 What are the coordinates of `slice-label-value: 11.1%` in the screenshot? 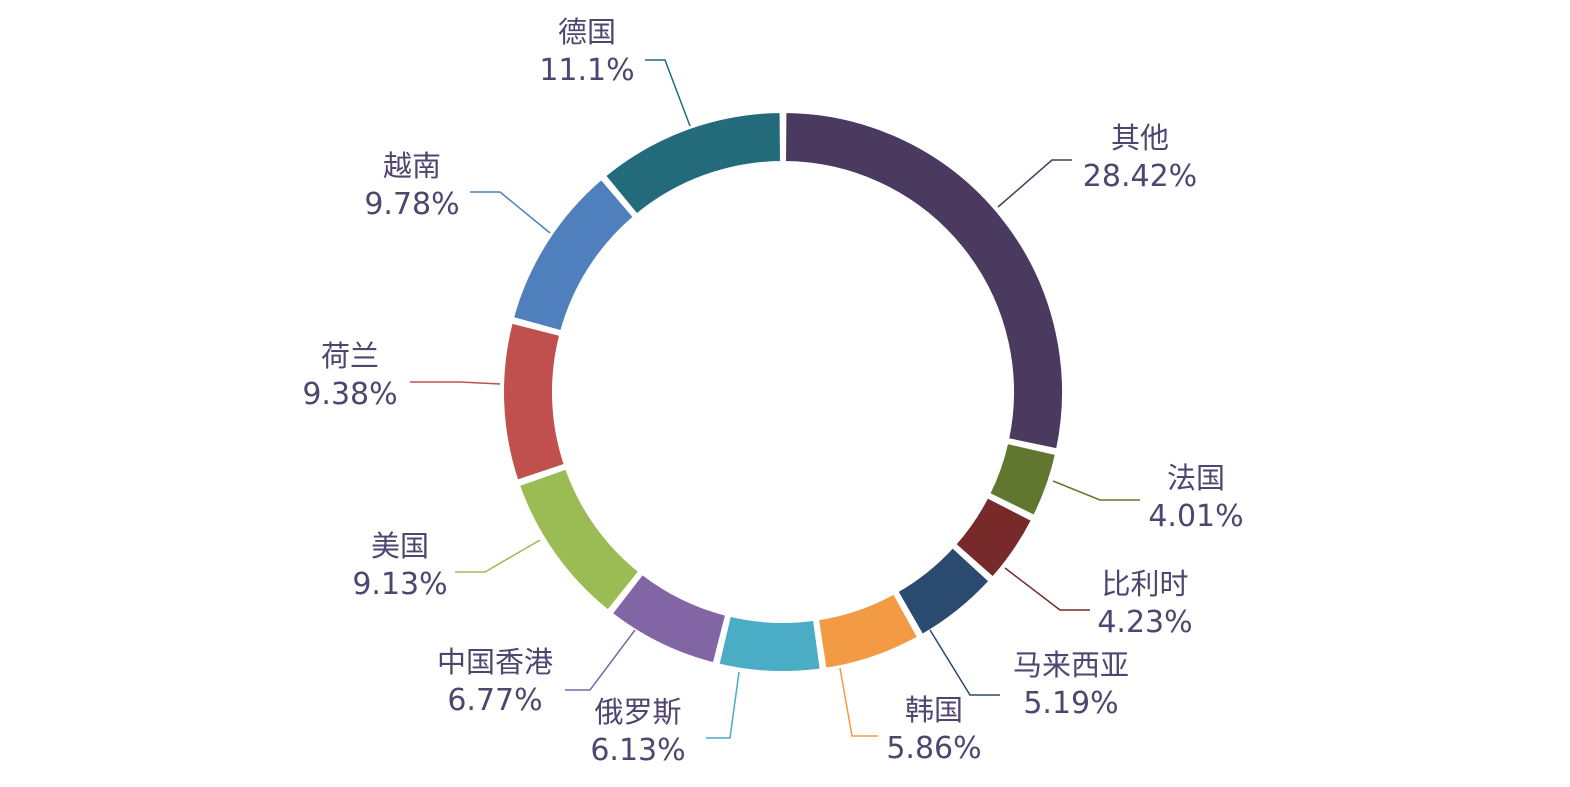 It's located at (586, 70).